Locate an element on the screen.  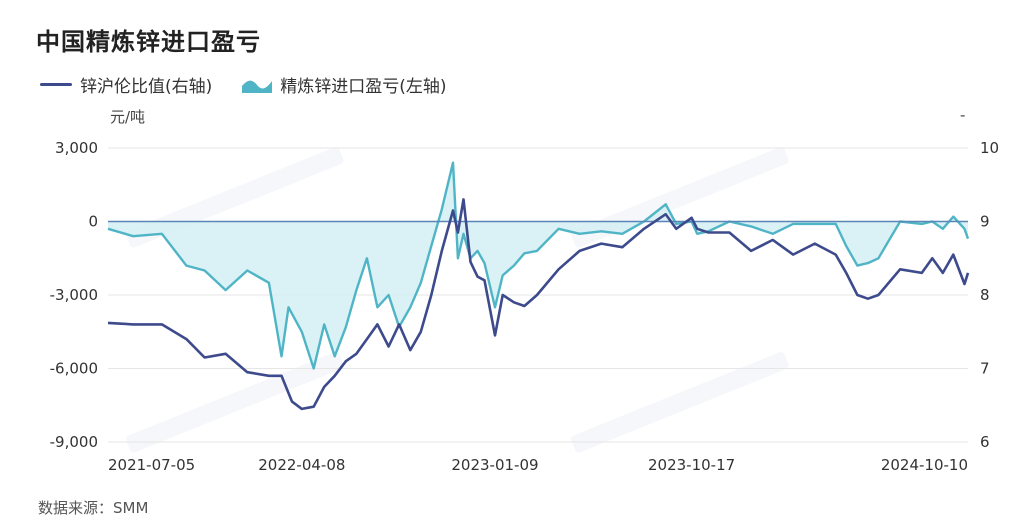
x-tick-label: 2024-10-10 is located at coordinates (924, 465).